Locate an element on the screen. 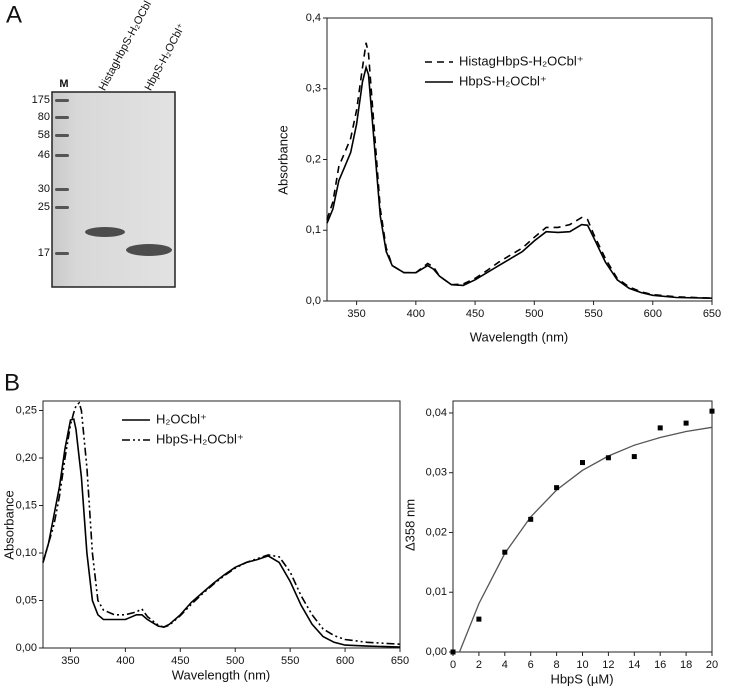 The height and width of the screenshot is (688, 745). fit-curve is located at coordinates (585, 539).